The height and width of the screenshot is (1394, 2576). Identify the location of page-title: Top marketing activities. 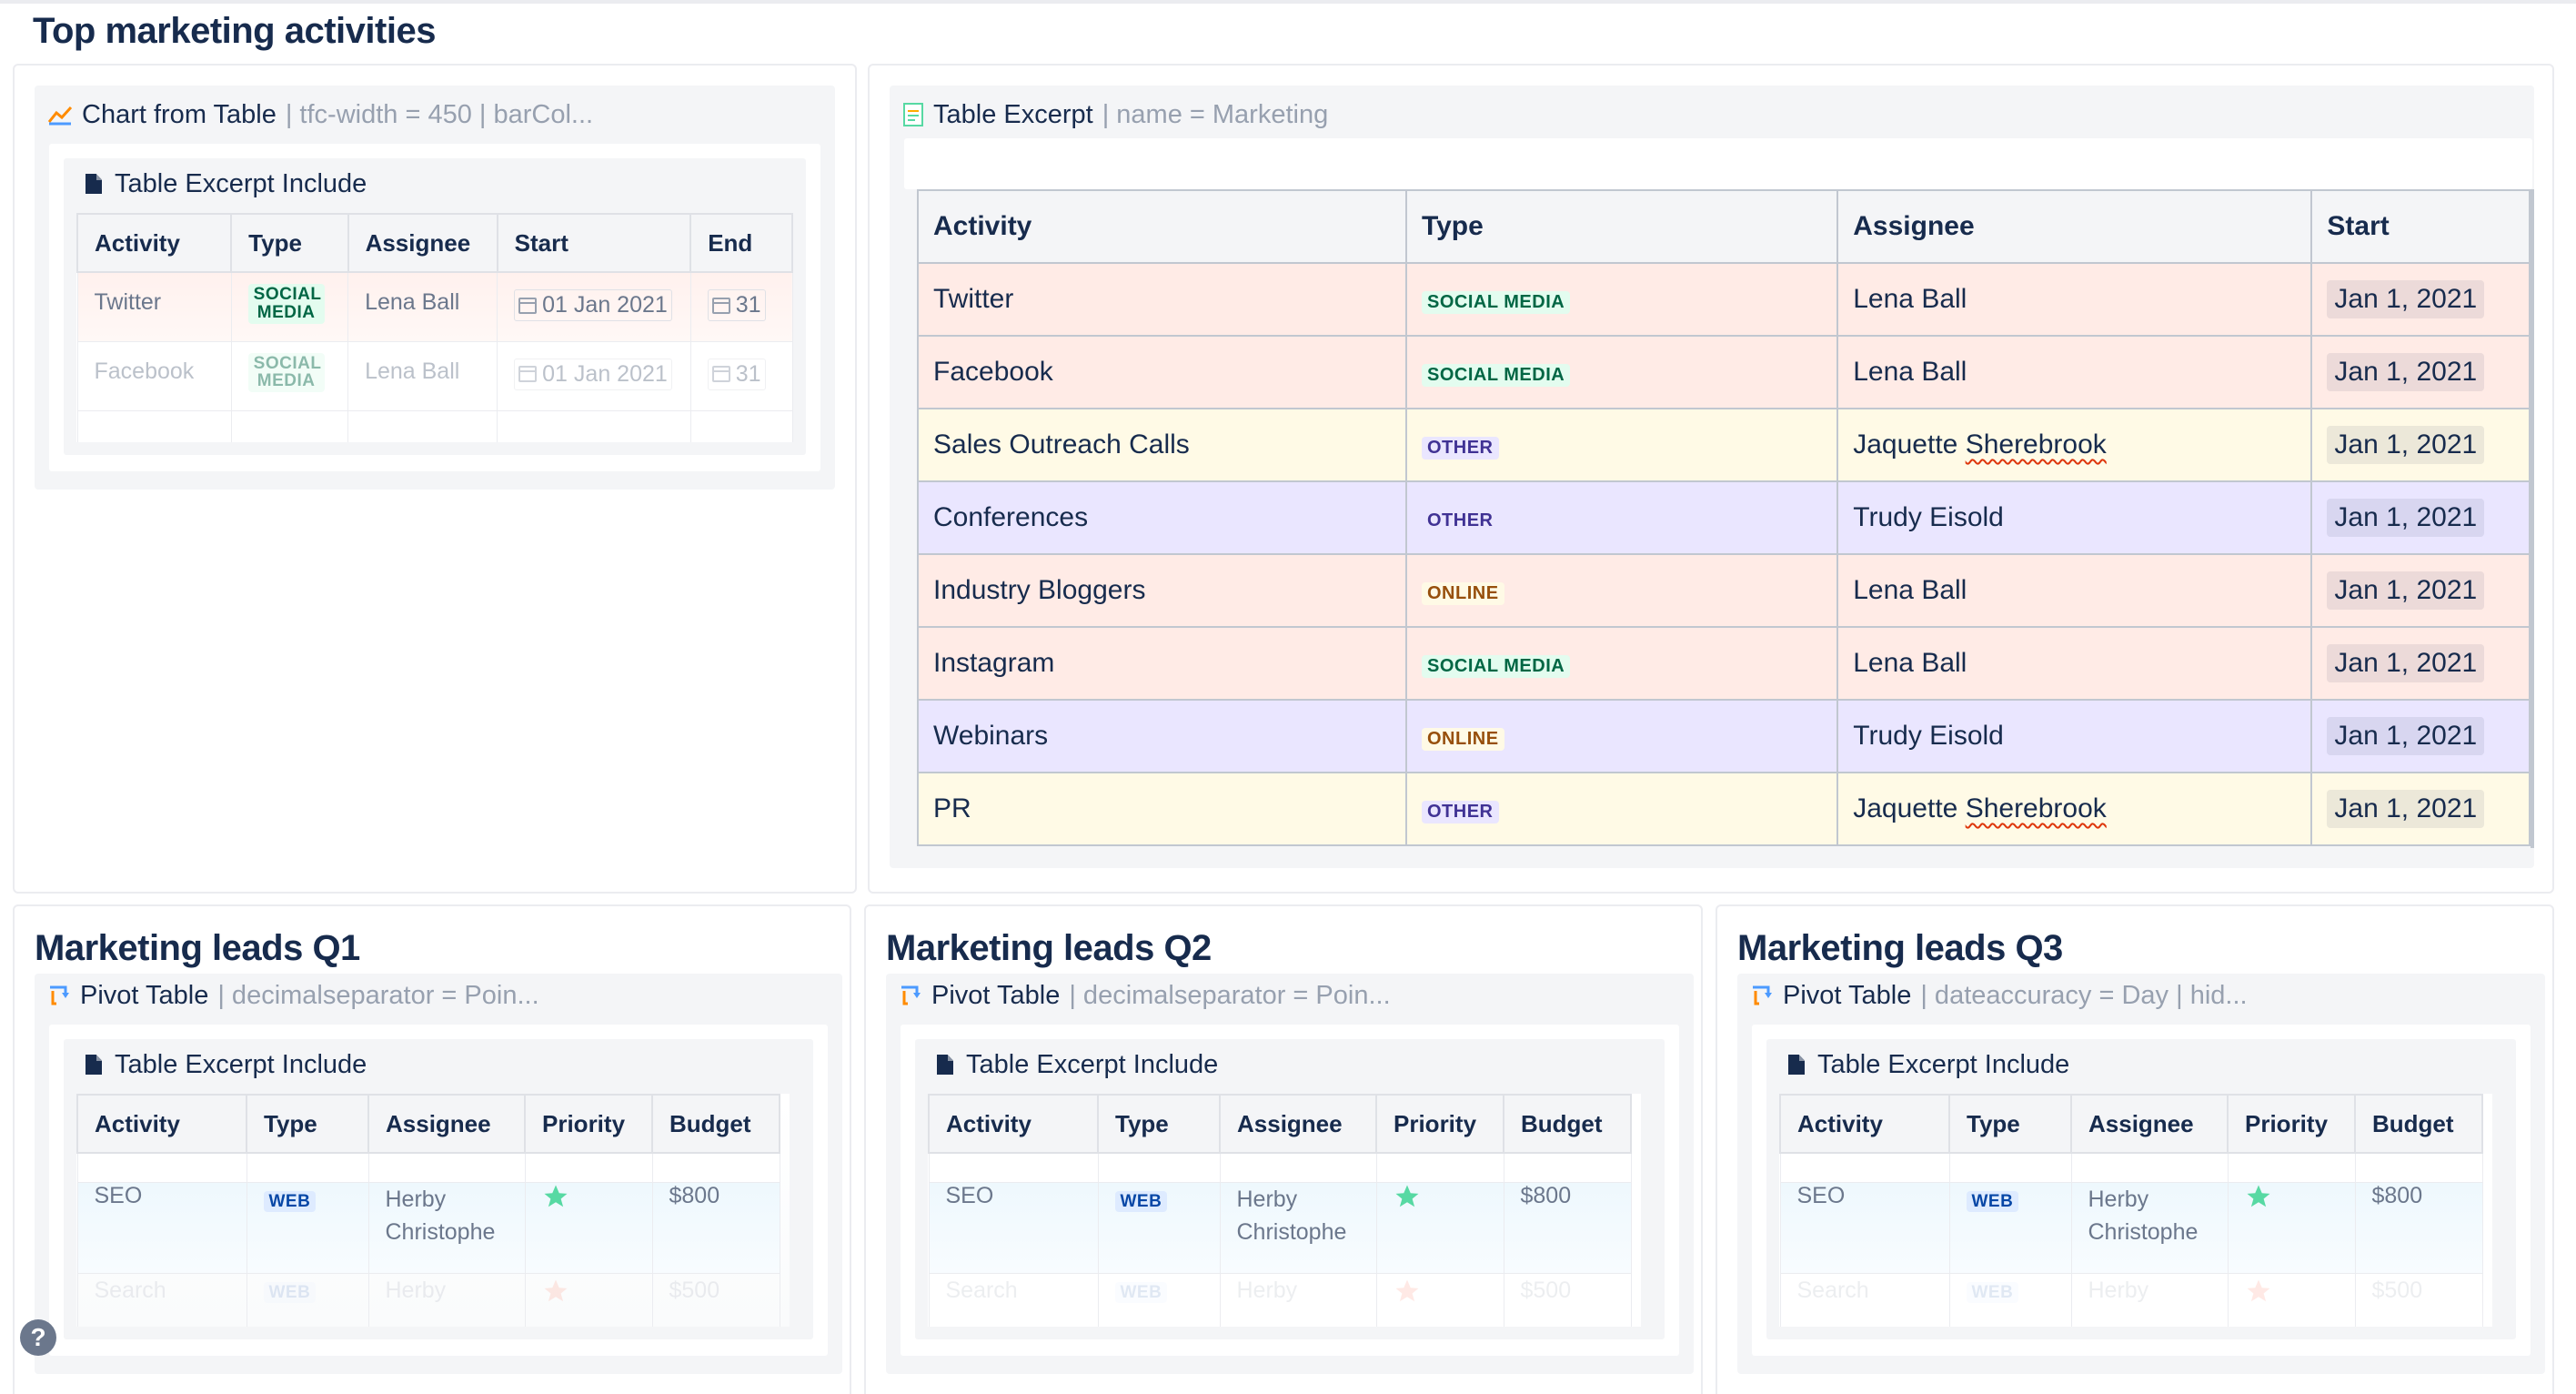
(234, 31).